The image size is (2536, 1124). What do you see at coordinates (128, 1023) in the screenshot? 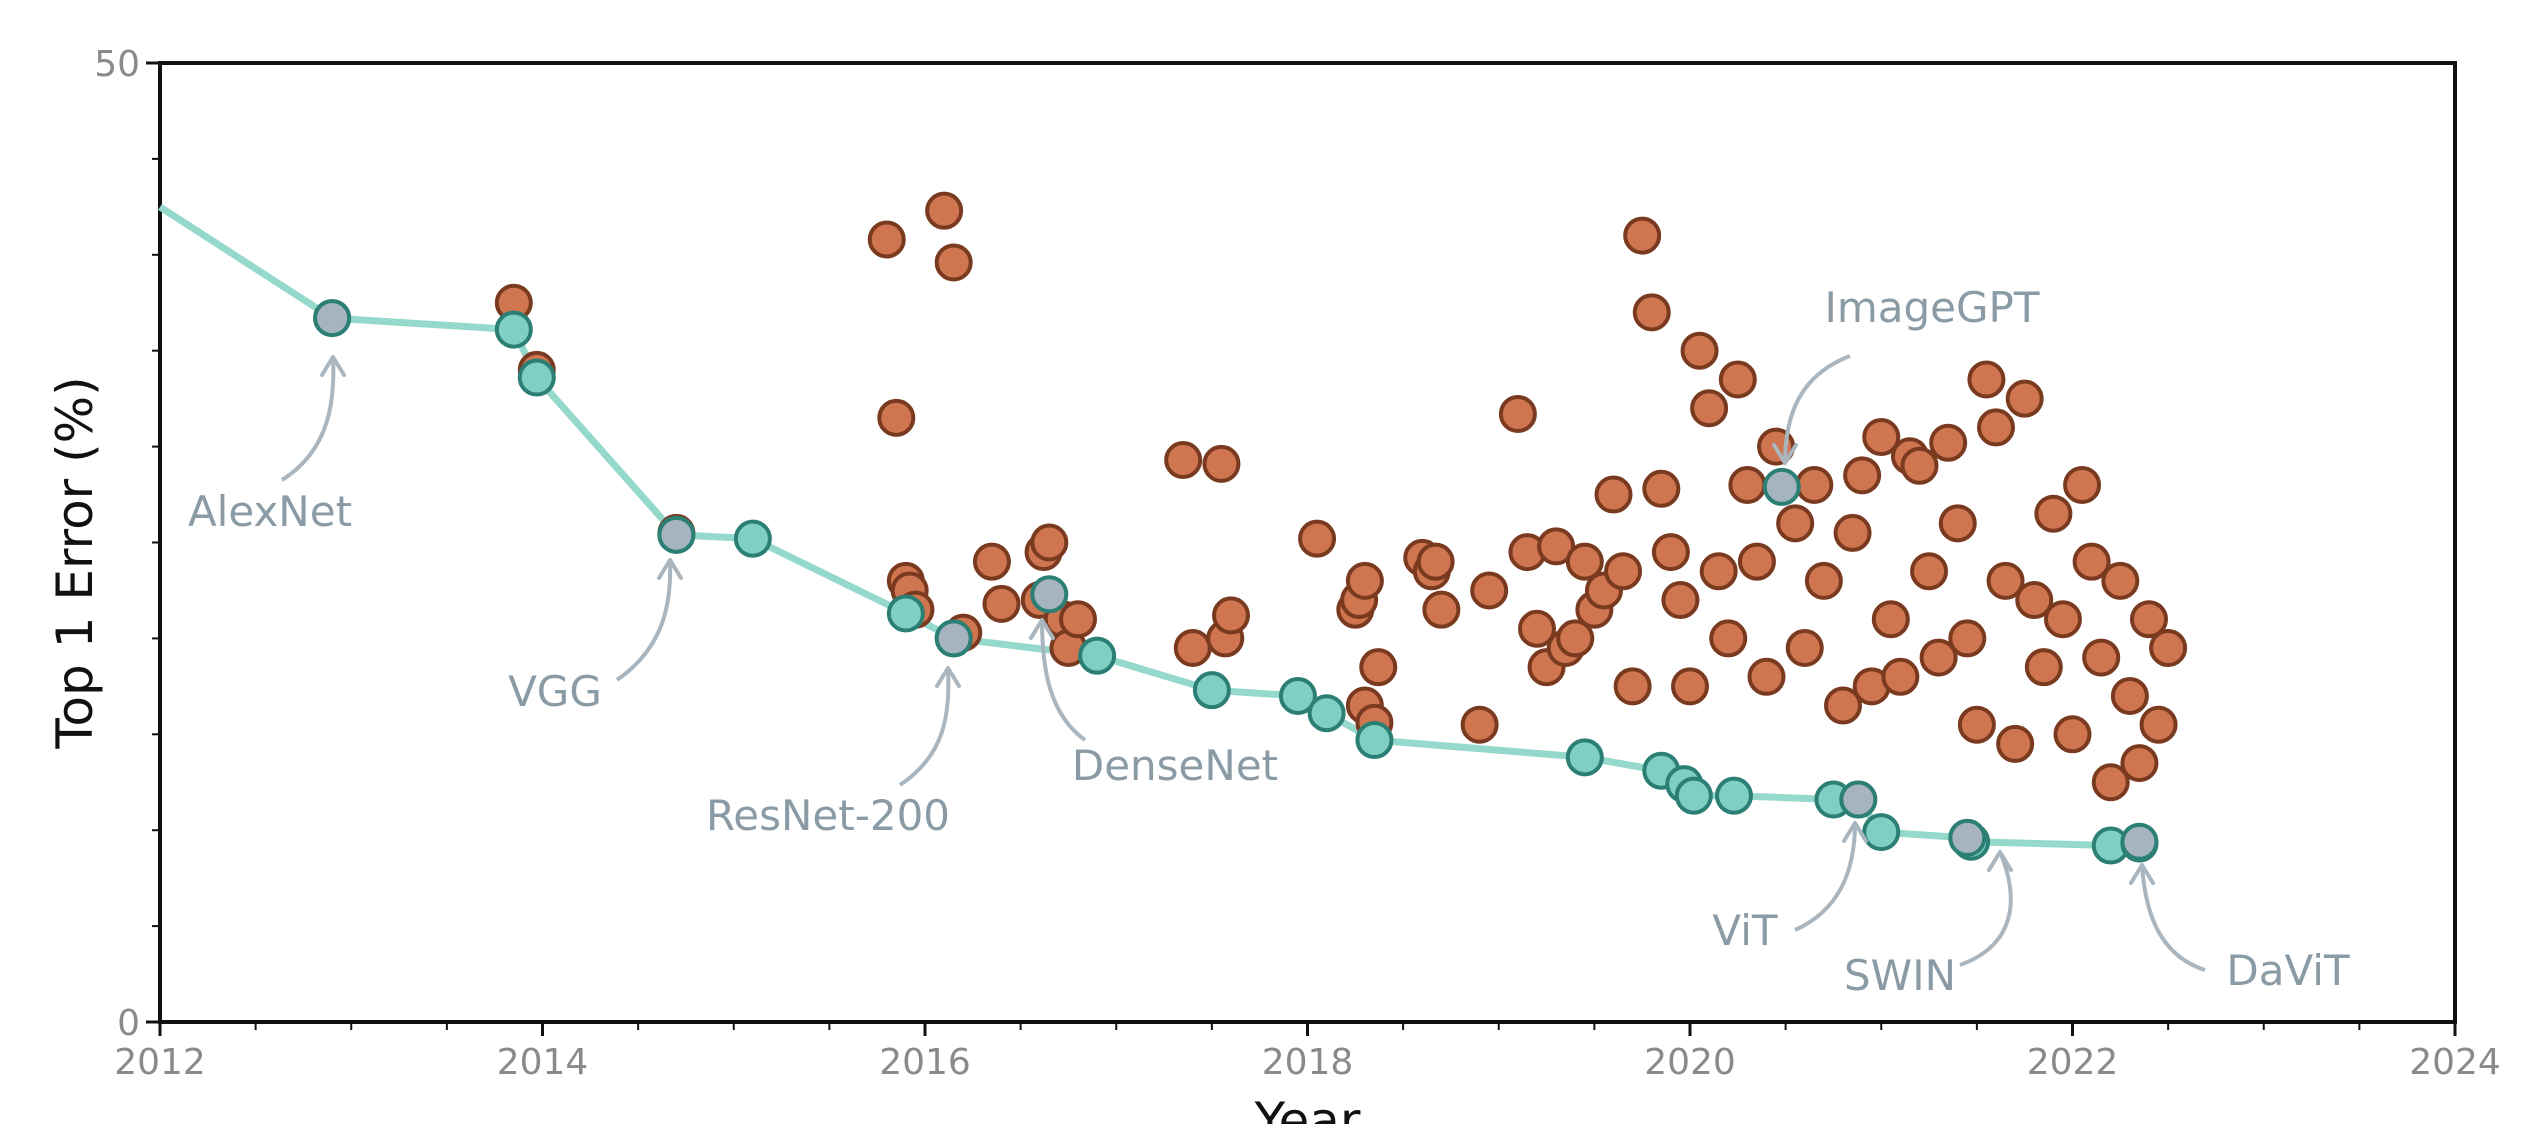
I see `y-tick-label: 0` at bounding box center [128, 1023].